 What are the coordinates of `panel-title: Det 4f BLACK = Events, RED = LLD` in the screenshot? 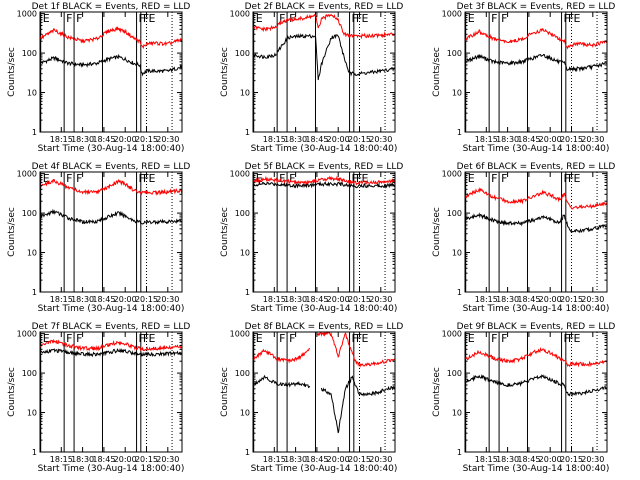 It's located at (111, 167).